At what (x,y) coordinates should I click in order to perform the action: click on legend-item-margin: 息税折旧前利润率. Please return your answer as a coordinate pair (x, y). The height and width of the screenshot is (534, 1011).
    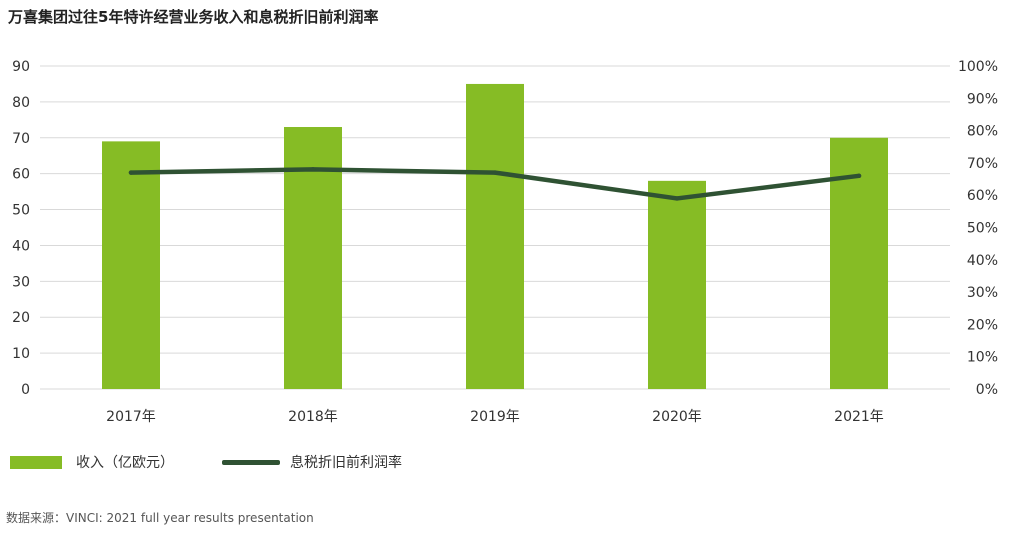
    Looking at the image, I should click on (312, 462).